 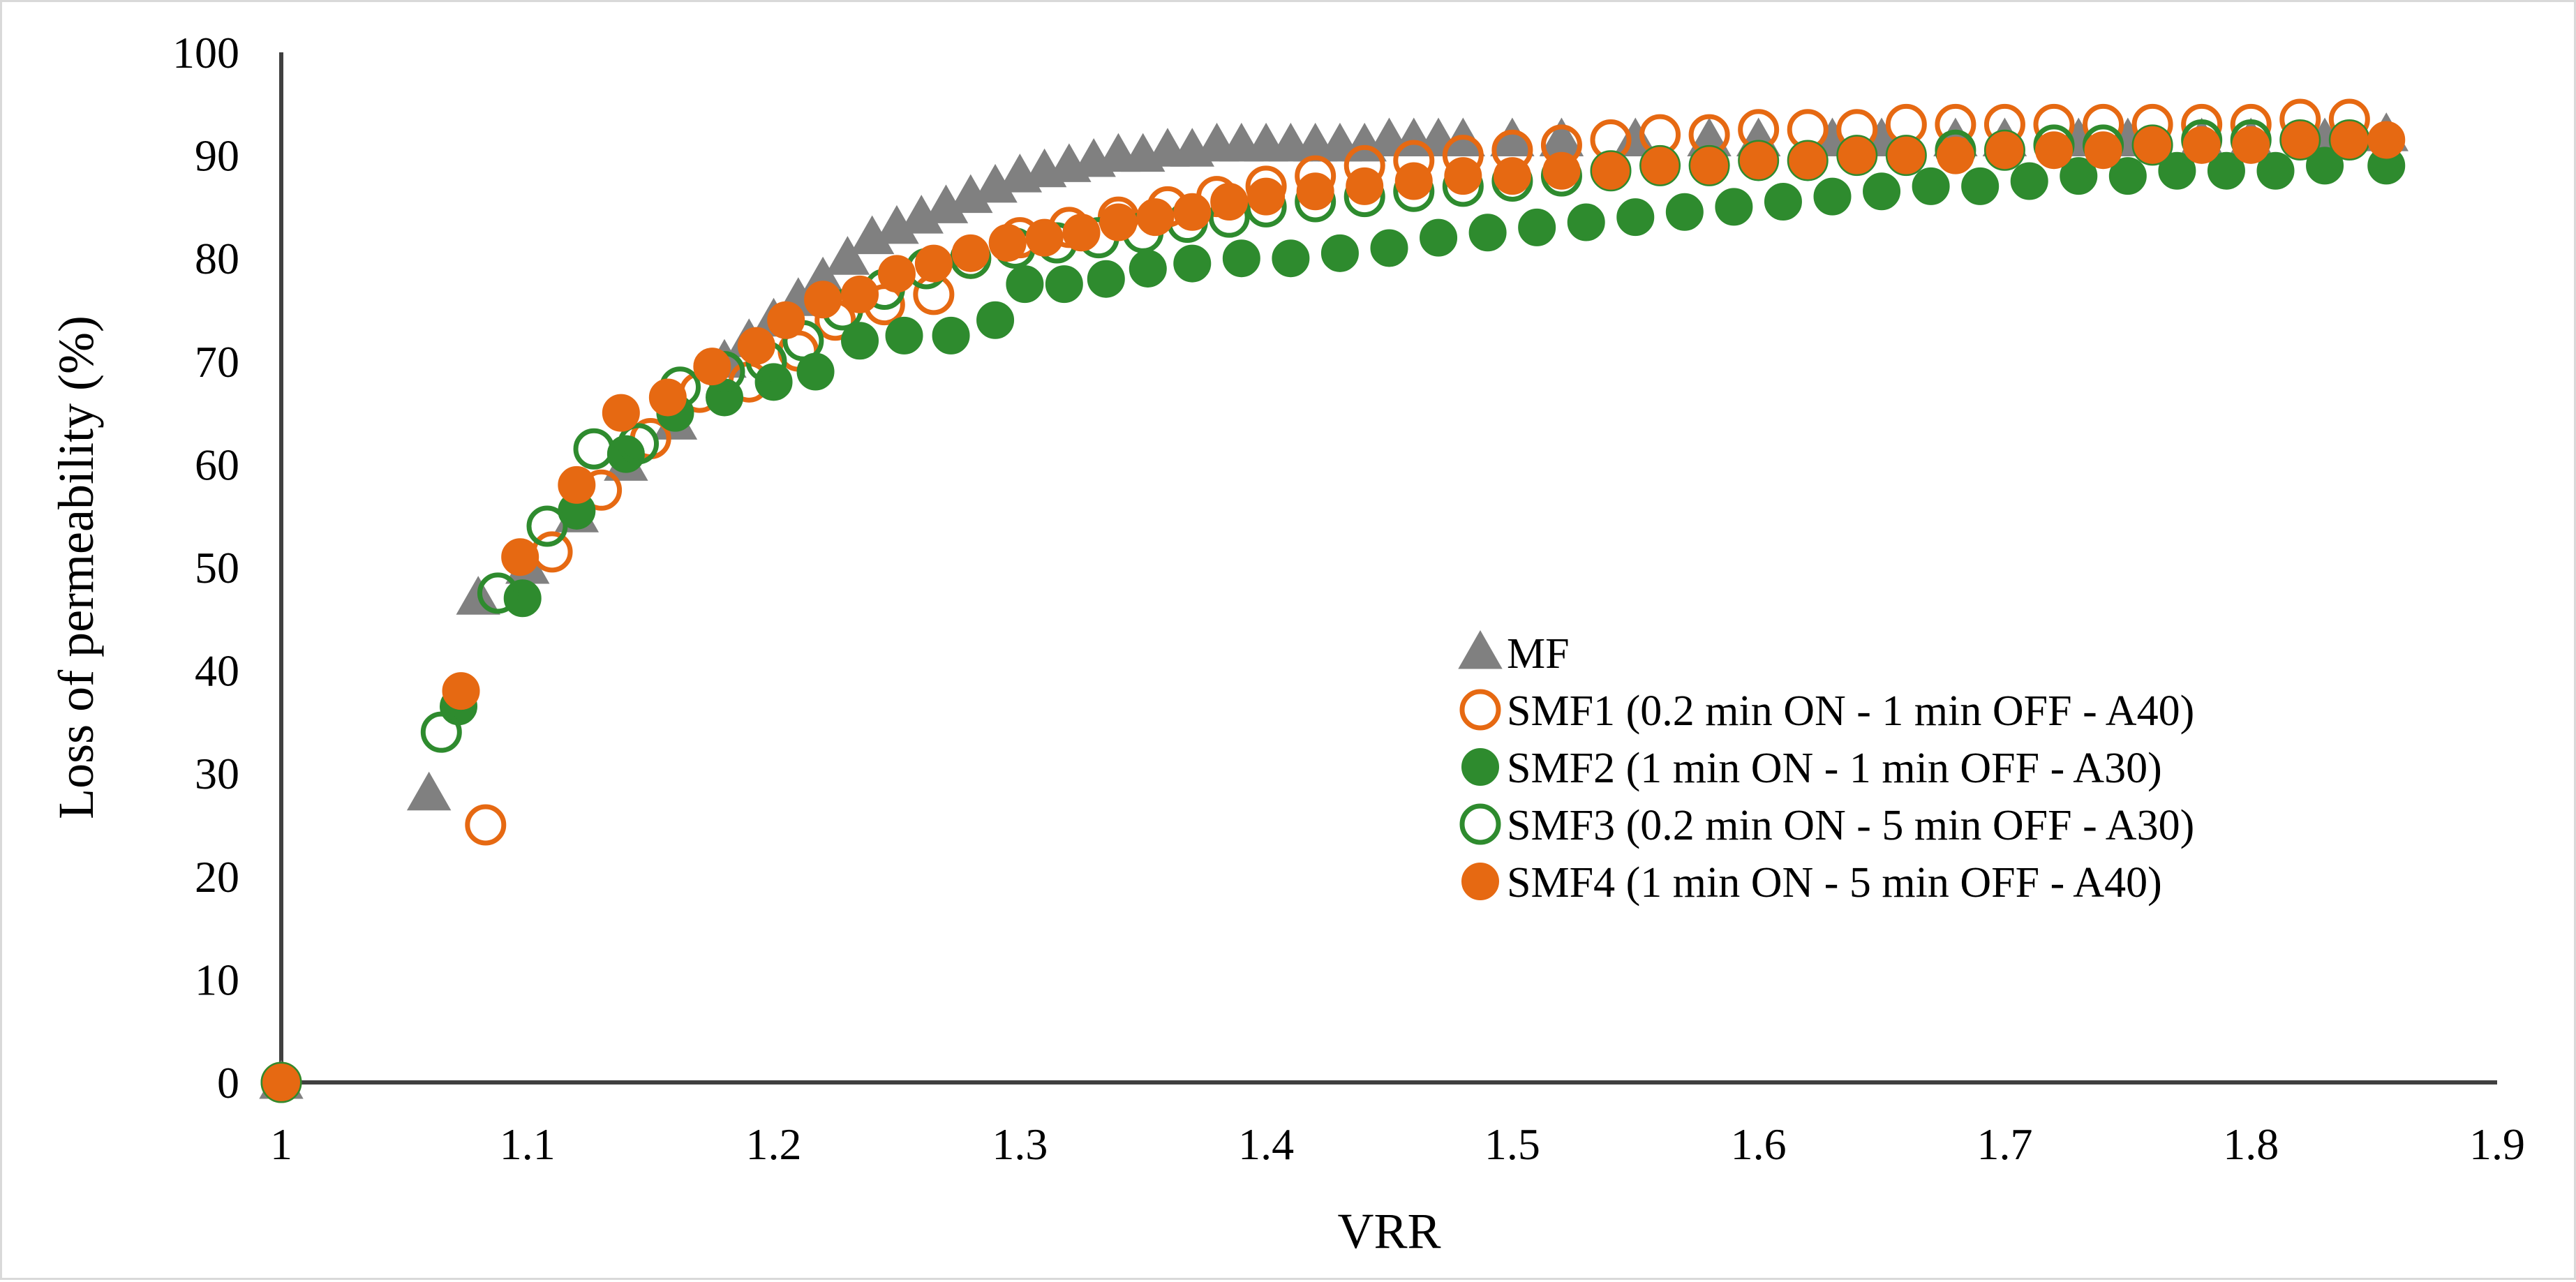 What do you see at coordinates (217, 567) in the screenshot?
I see `y-tick-label: 50` at bounding box center [217, 567].